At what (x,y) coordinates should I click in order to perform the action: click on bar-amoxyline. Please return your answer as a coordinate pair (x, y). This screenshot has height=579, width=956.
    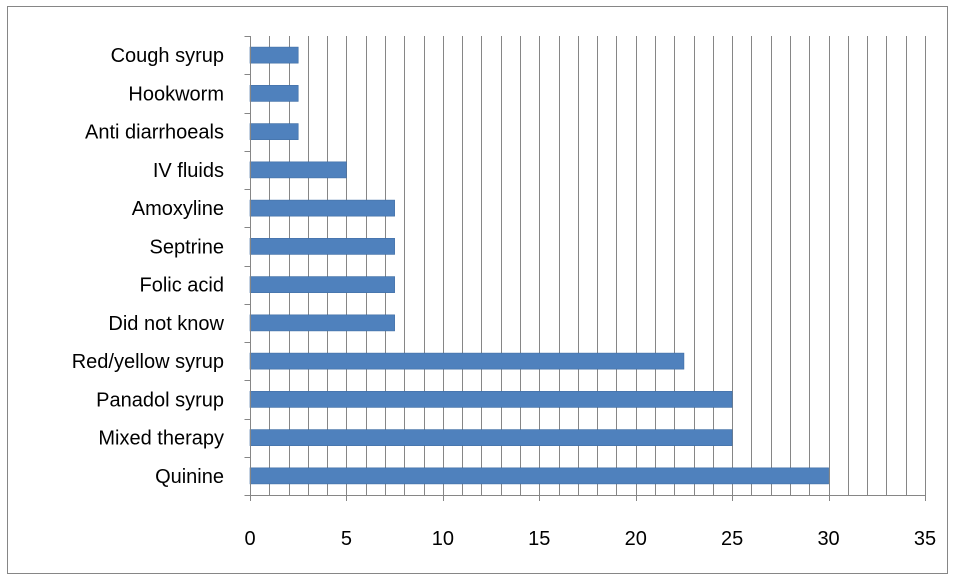
    Looking at the image, I should click on (322, 208).